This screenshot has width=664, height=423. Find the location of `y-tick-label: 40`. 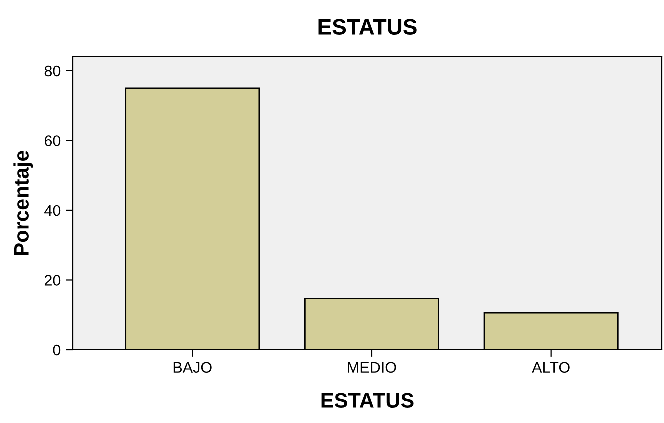

y-tick-label: 40 is located at coordinates (52, 210).